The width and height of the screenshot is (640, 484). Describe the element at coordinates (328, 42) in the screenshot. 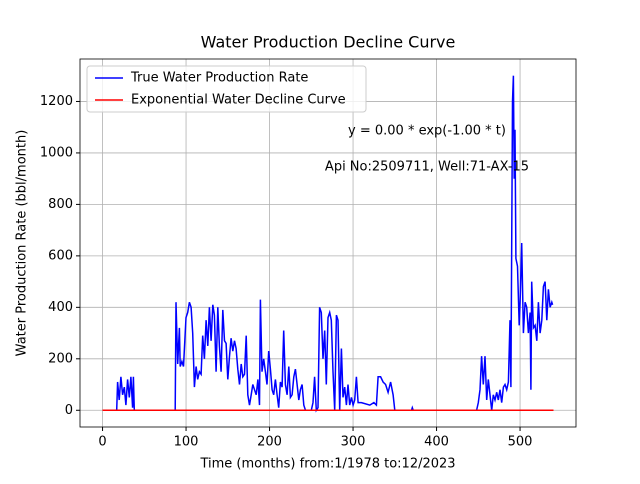

I see `chart-title: Water Production Decline Curve` at that location.